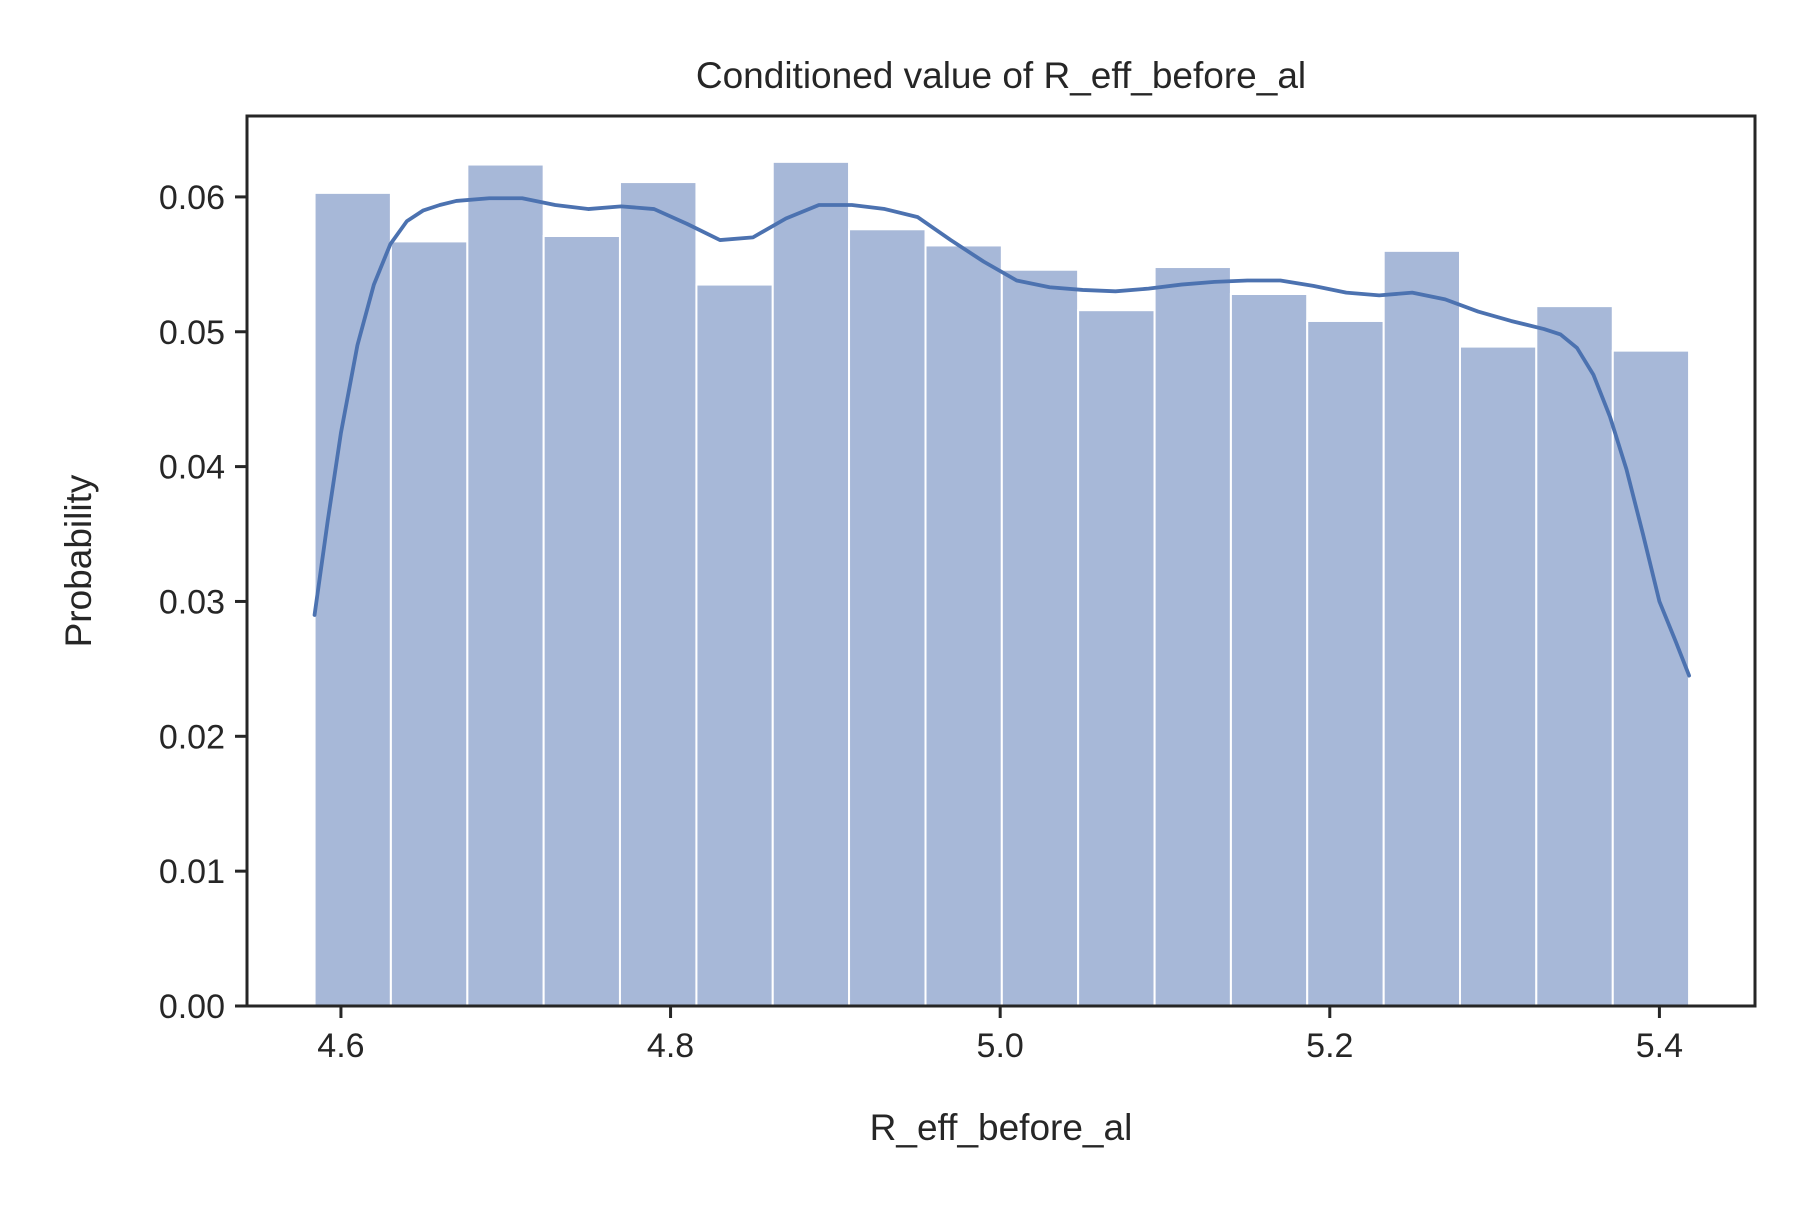  I want to click on chart-title: Conditioned value of R_eff_before_al, so click(1001, 75).